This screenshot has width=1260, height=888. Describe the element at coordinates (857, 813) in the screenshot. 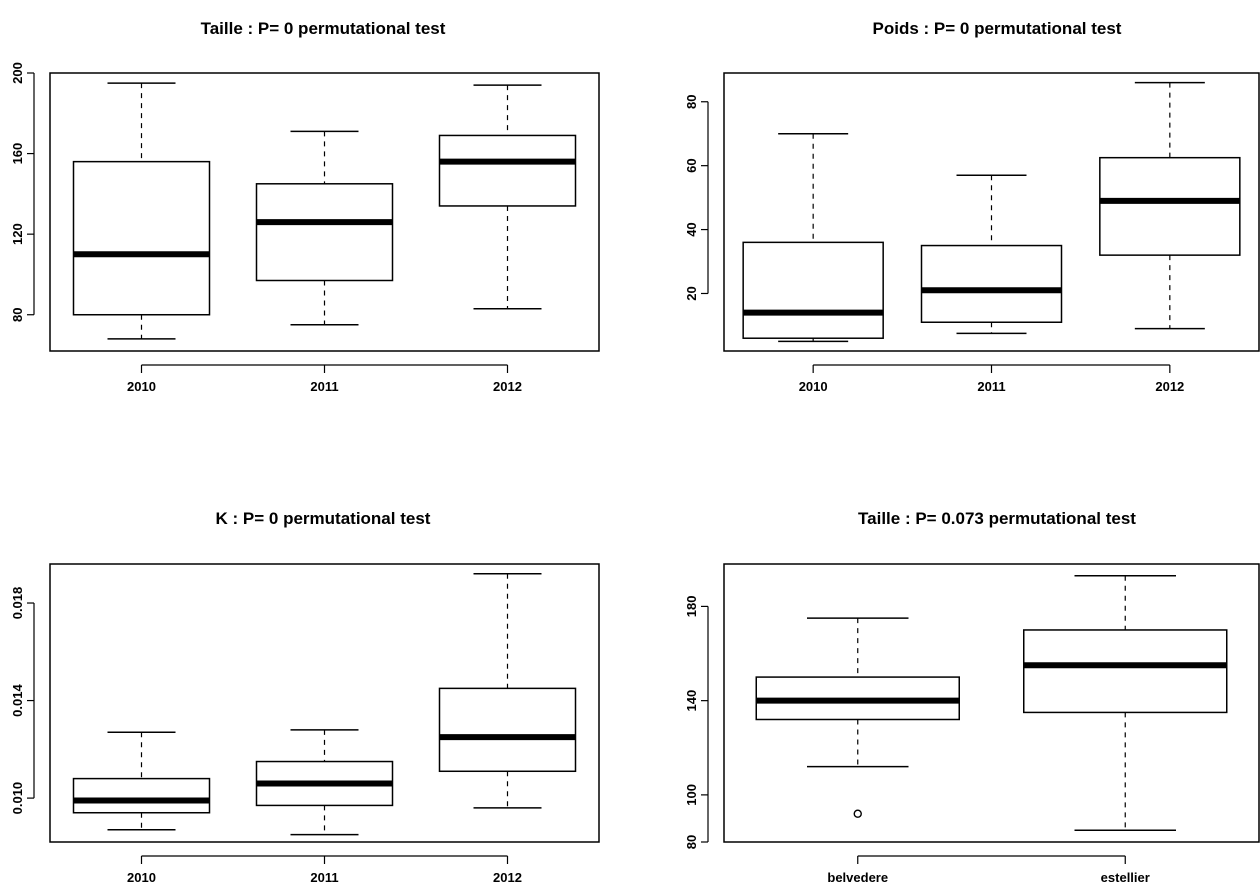

I see `outlier-point` at that location.